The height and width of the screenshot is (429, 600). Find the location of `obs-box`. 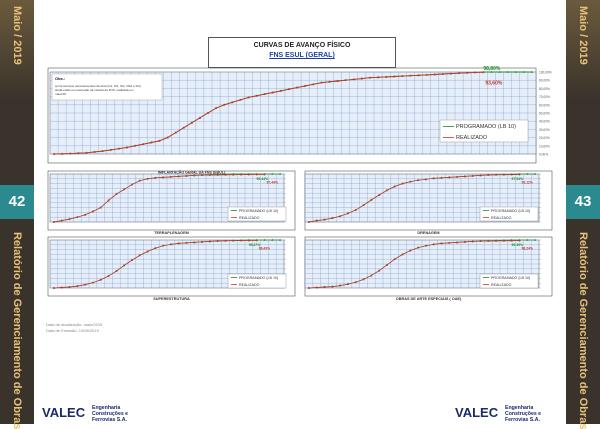

obs-box is located at coordinates (107, 87).